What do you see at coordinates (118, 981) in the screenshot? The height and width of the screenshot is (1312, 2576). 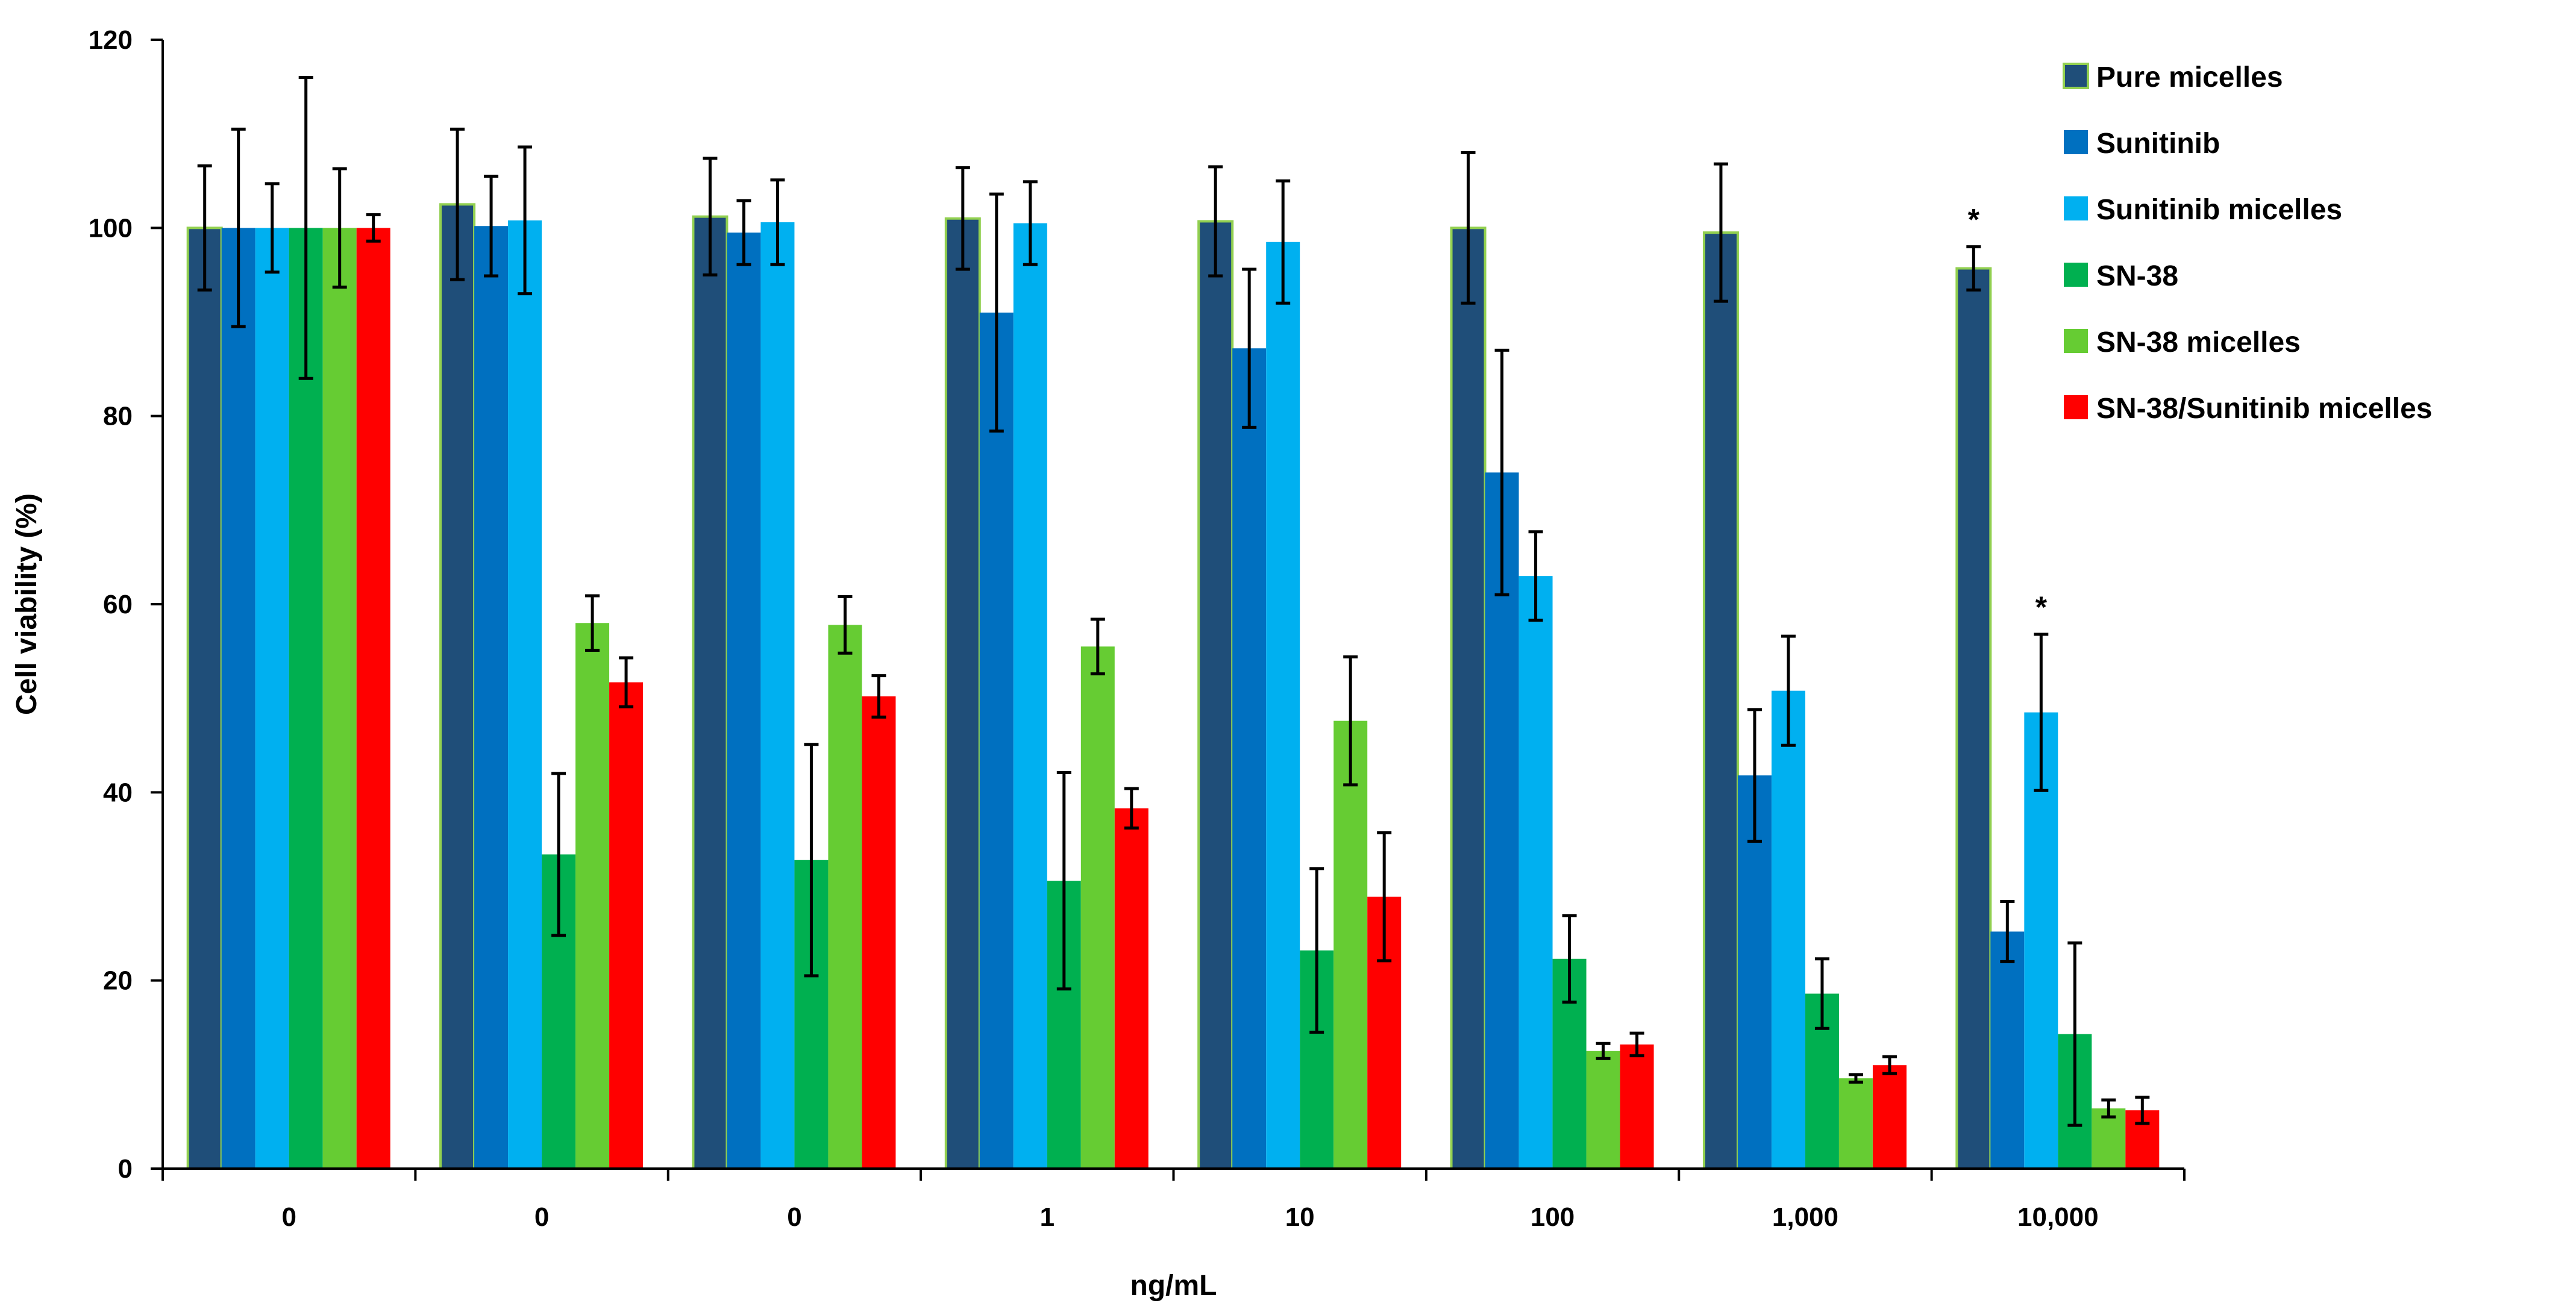 I see `y-tick-label: 20` at bounding box center [118, 981].